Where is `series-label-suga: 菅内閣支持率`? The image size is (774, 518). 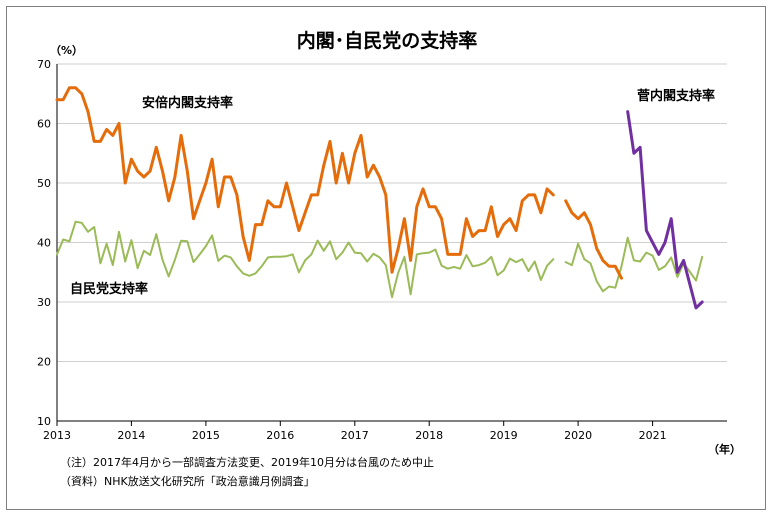 series-label-suga: 菅内閣支持率 is located at coordinates (676, 96).